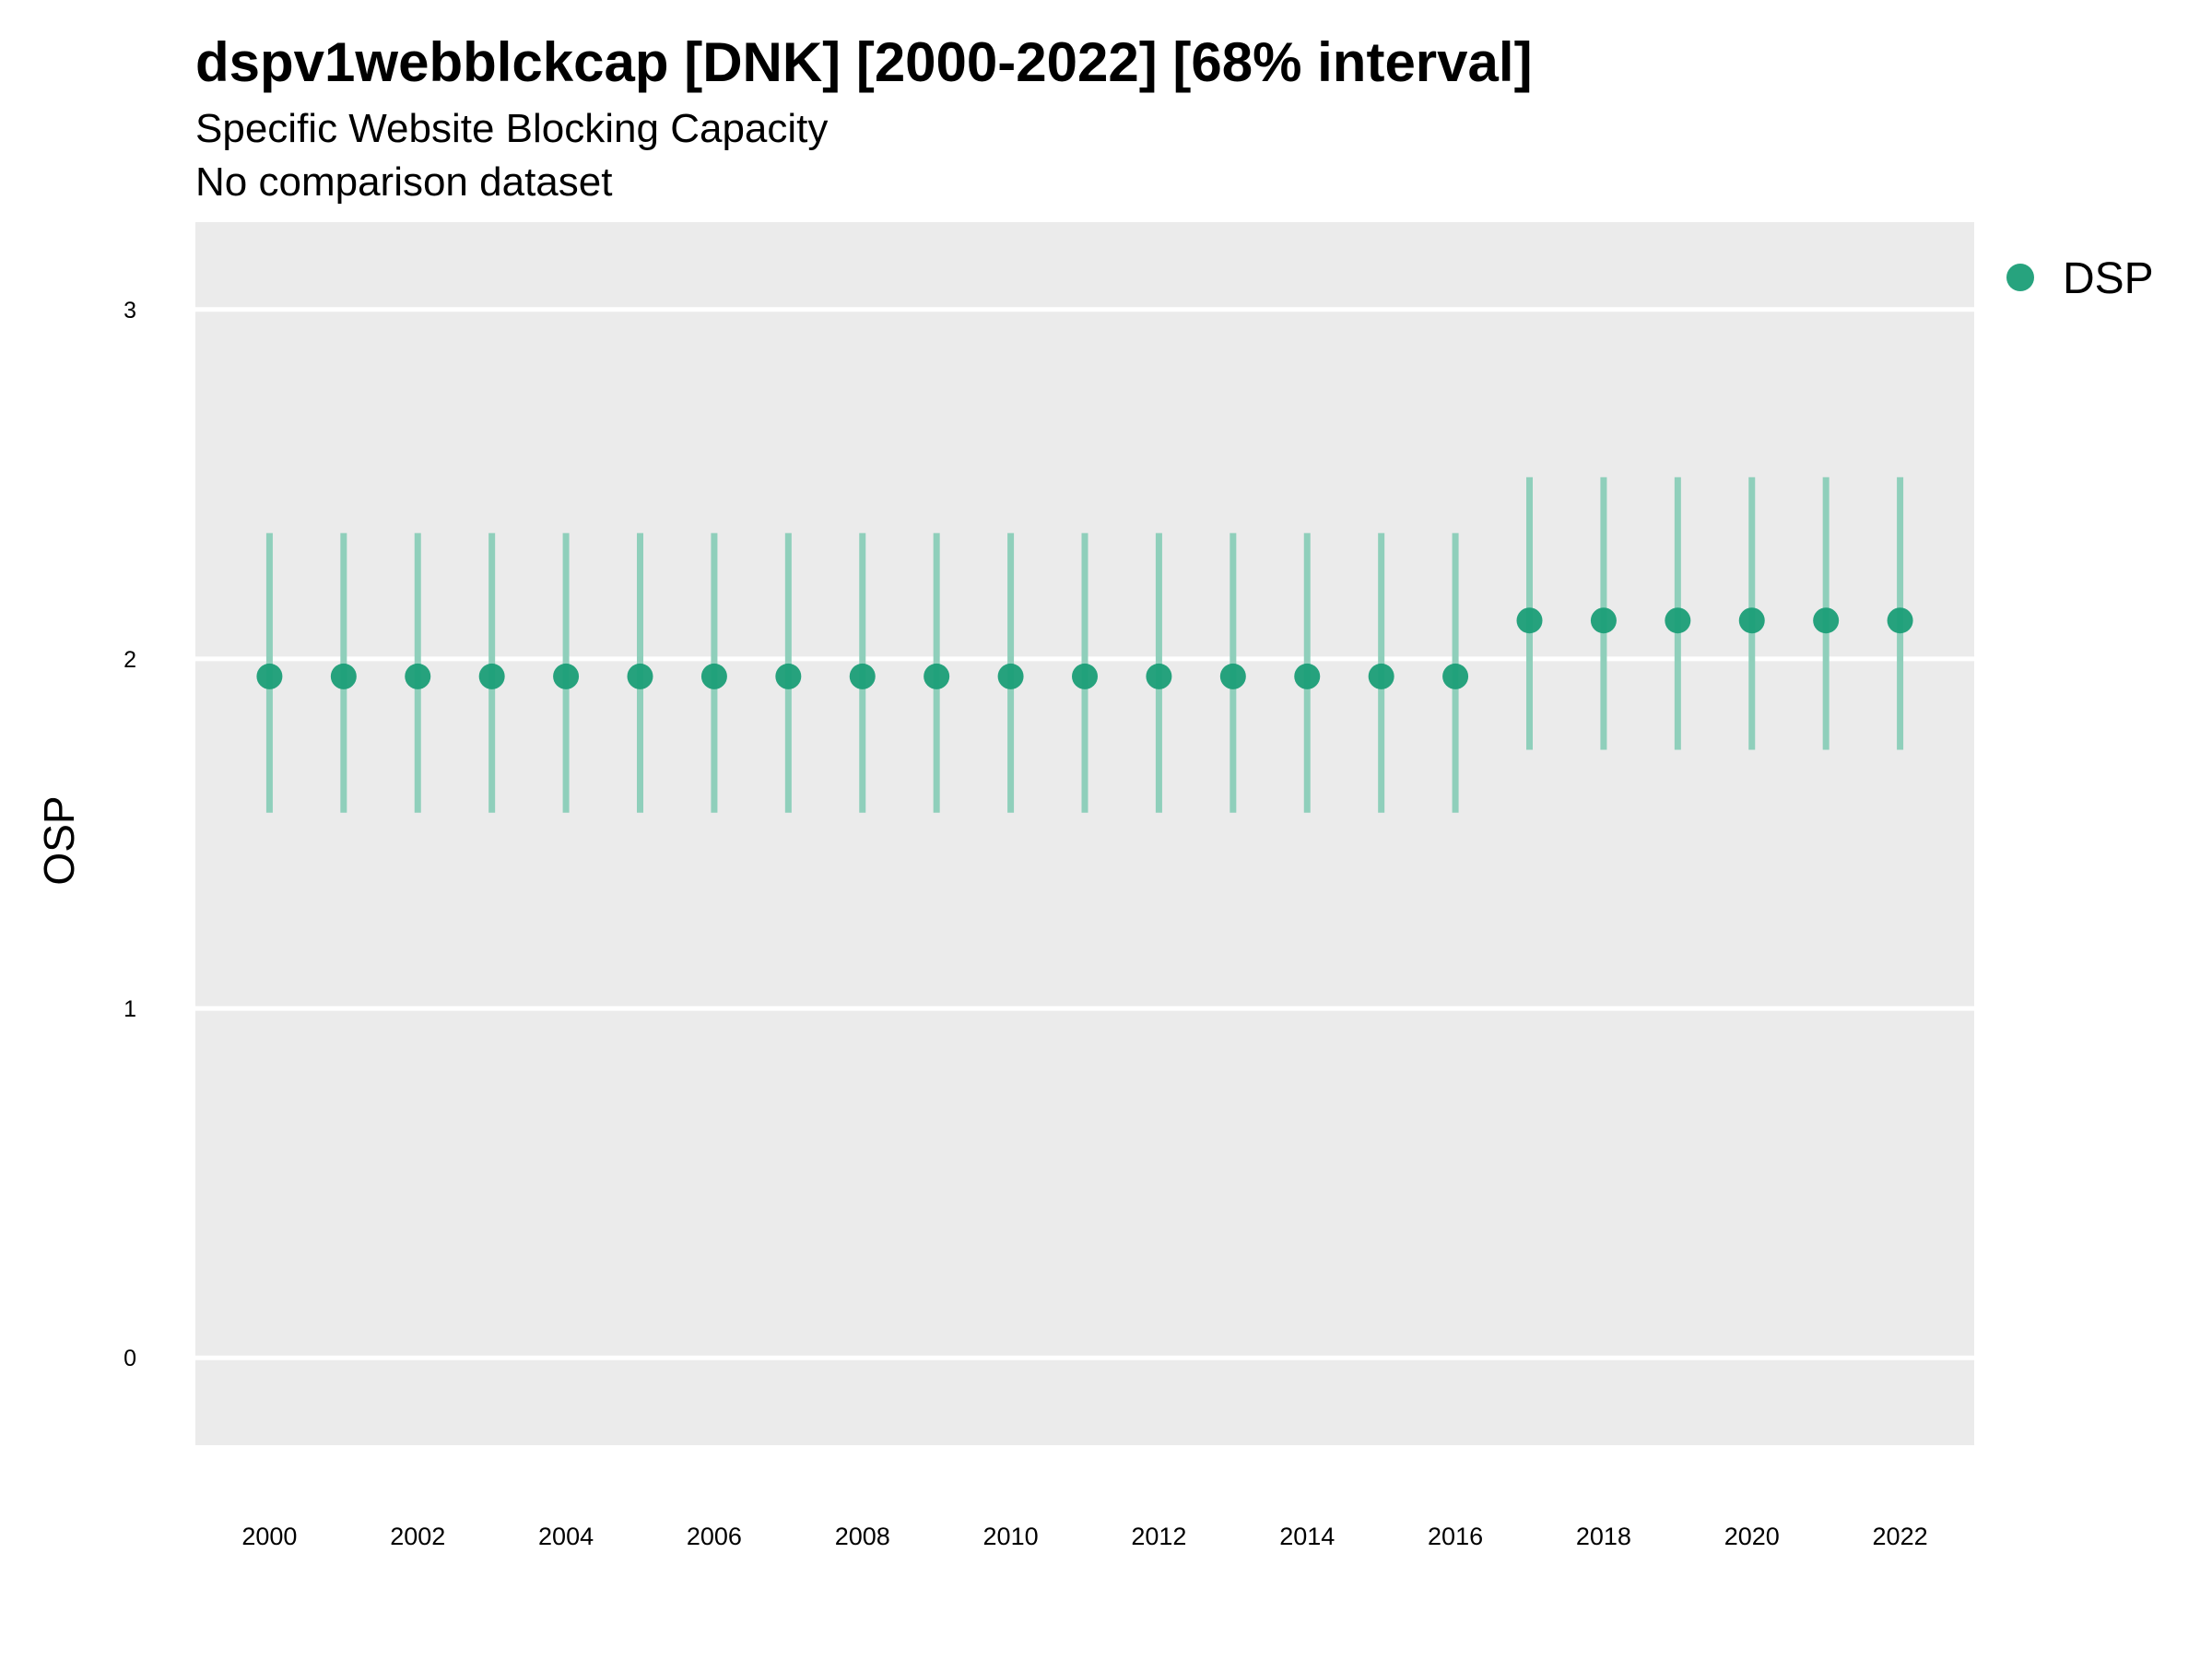 The width and height of the screenshot is (2212, 1659). I want to click on legend-marker-dsp, so click(2020, 277).